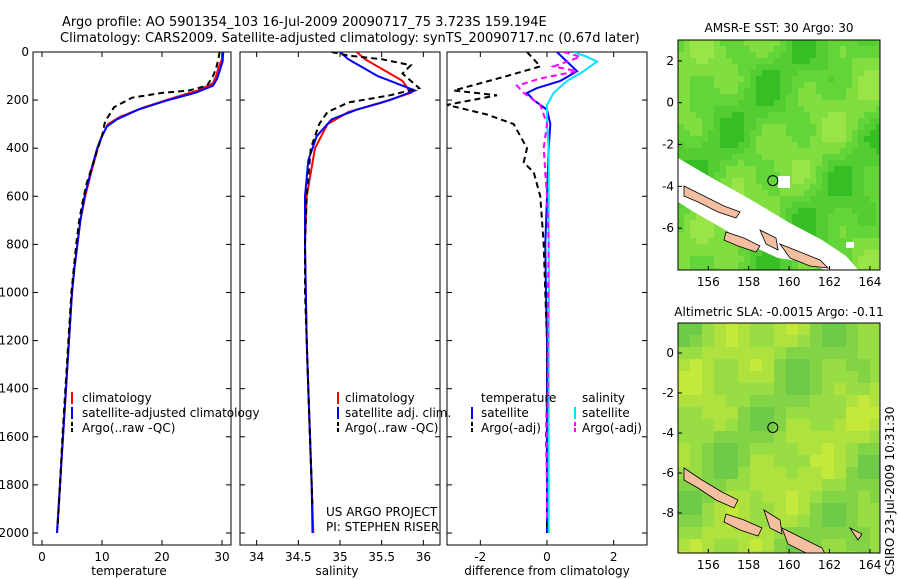 This screenshot has height=580, width=900. I want to click on x-tick-label: -2, so click(480, 557).